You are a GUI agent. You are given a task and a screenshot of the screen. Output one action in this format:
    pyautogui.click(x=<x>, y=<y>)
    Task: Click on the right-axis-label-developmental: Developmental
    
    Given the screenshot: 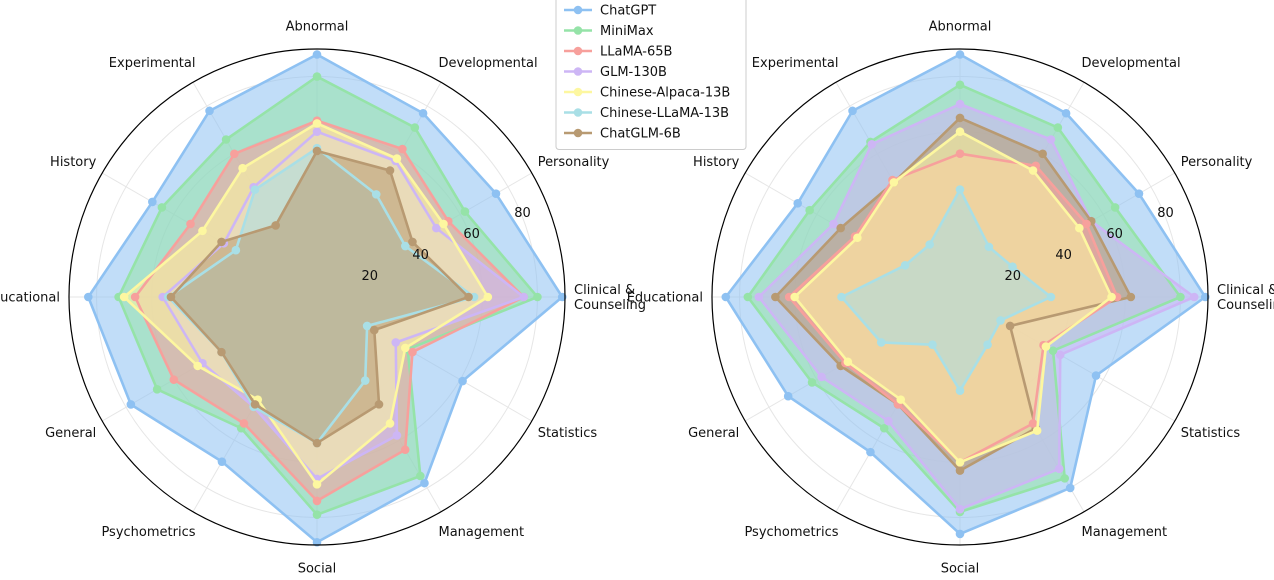 What is the action you would take?
    pyautogui.click(x=1131, y=63)
    